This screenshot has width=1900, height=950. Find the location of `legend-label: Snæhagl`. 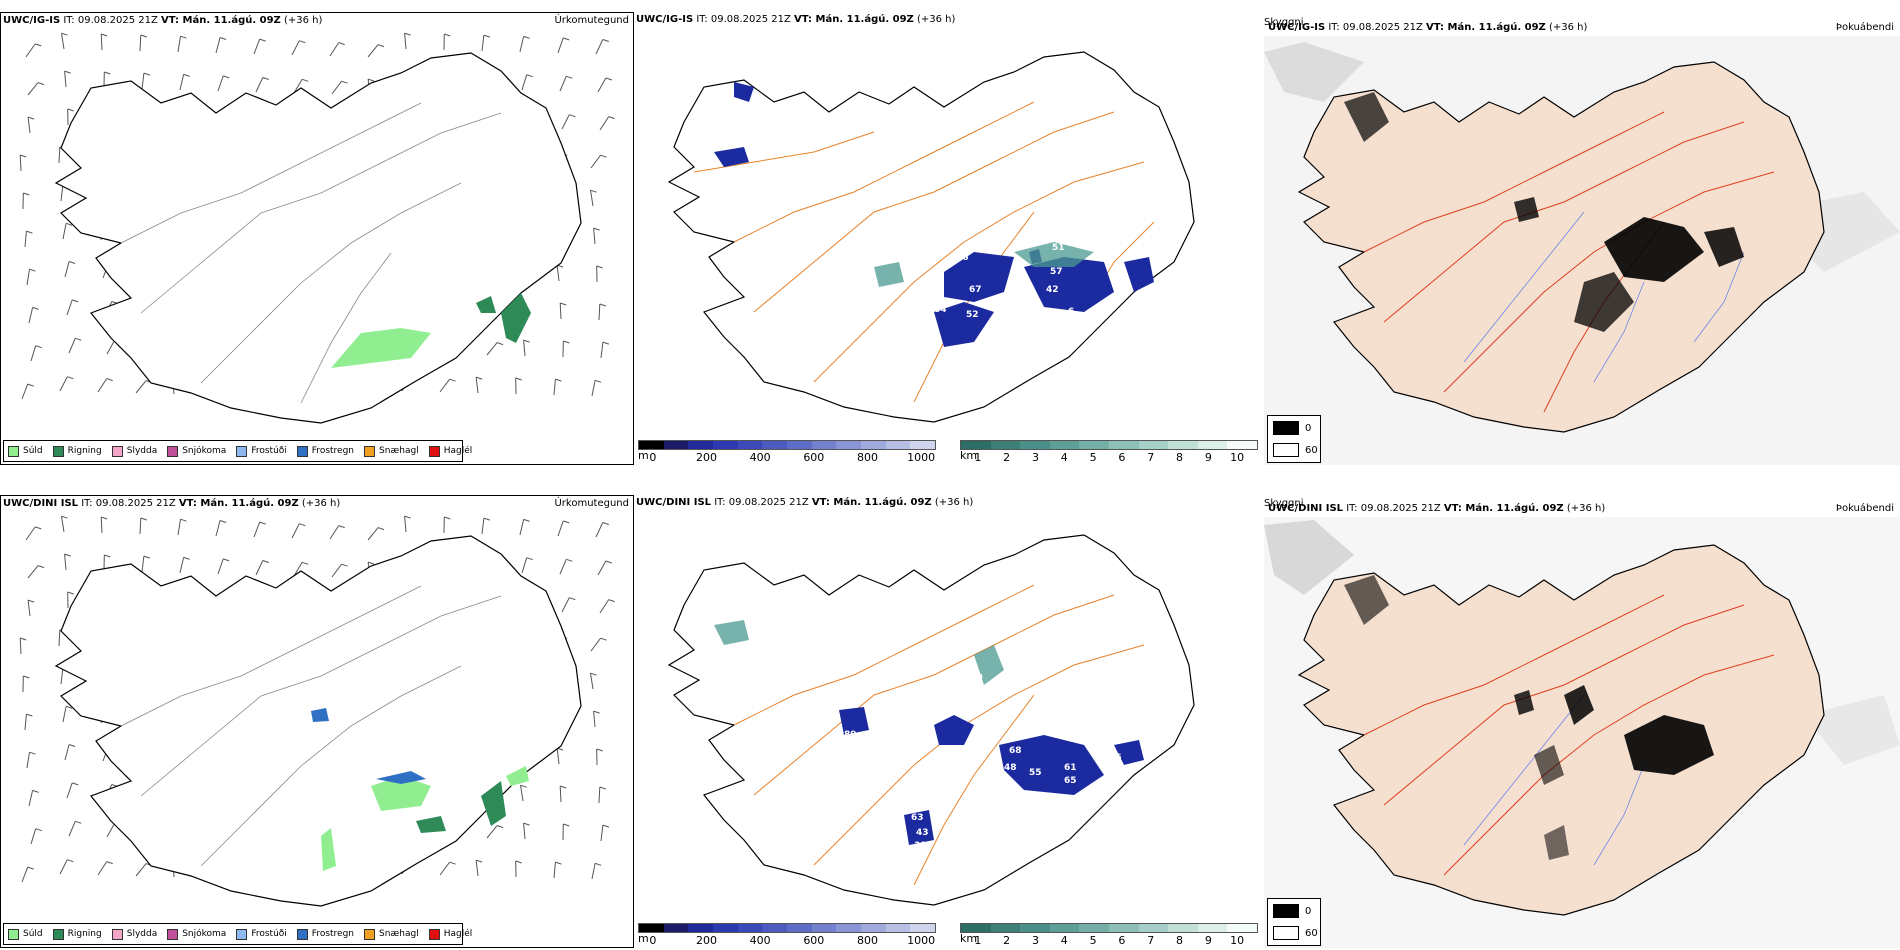

legend-label: Snæhagl is located at coordinates (399, 934).